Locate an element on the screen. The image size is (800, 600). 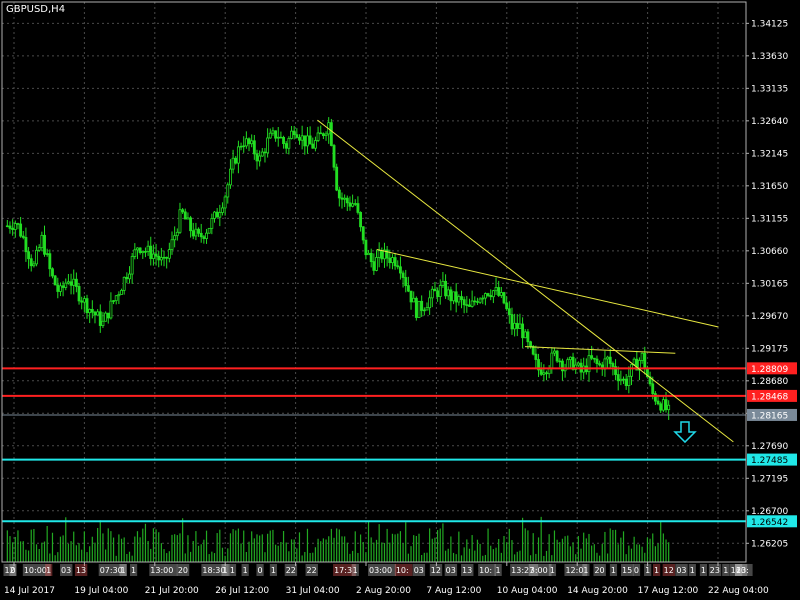
resistance-price-tag is located at coordinates (772, 395).